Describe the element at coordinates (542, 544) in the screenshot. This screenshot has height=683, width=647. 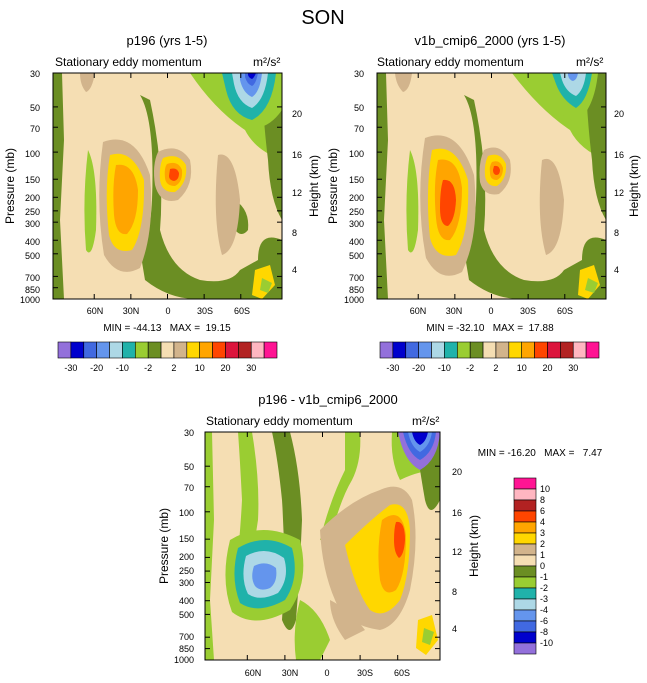
I see `colorbar-label: 2` at that location.